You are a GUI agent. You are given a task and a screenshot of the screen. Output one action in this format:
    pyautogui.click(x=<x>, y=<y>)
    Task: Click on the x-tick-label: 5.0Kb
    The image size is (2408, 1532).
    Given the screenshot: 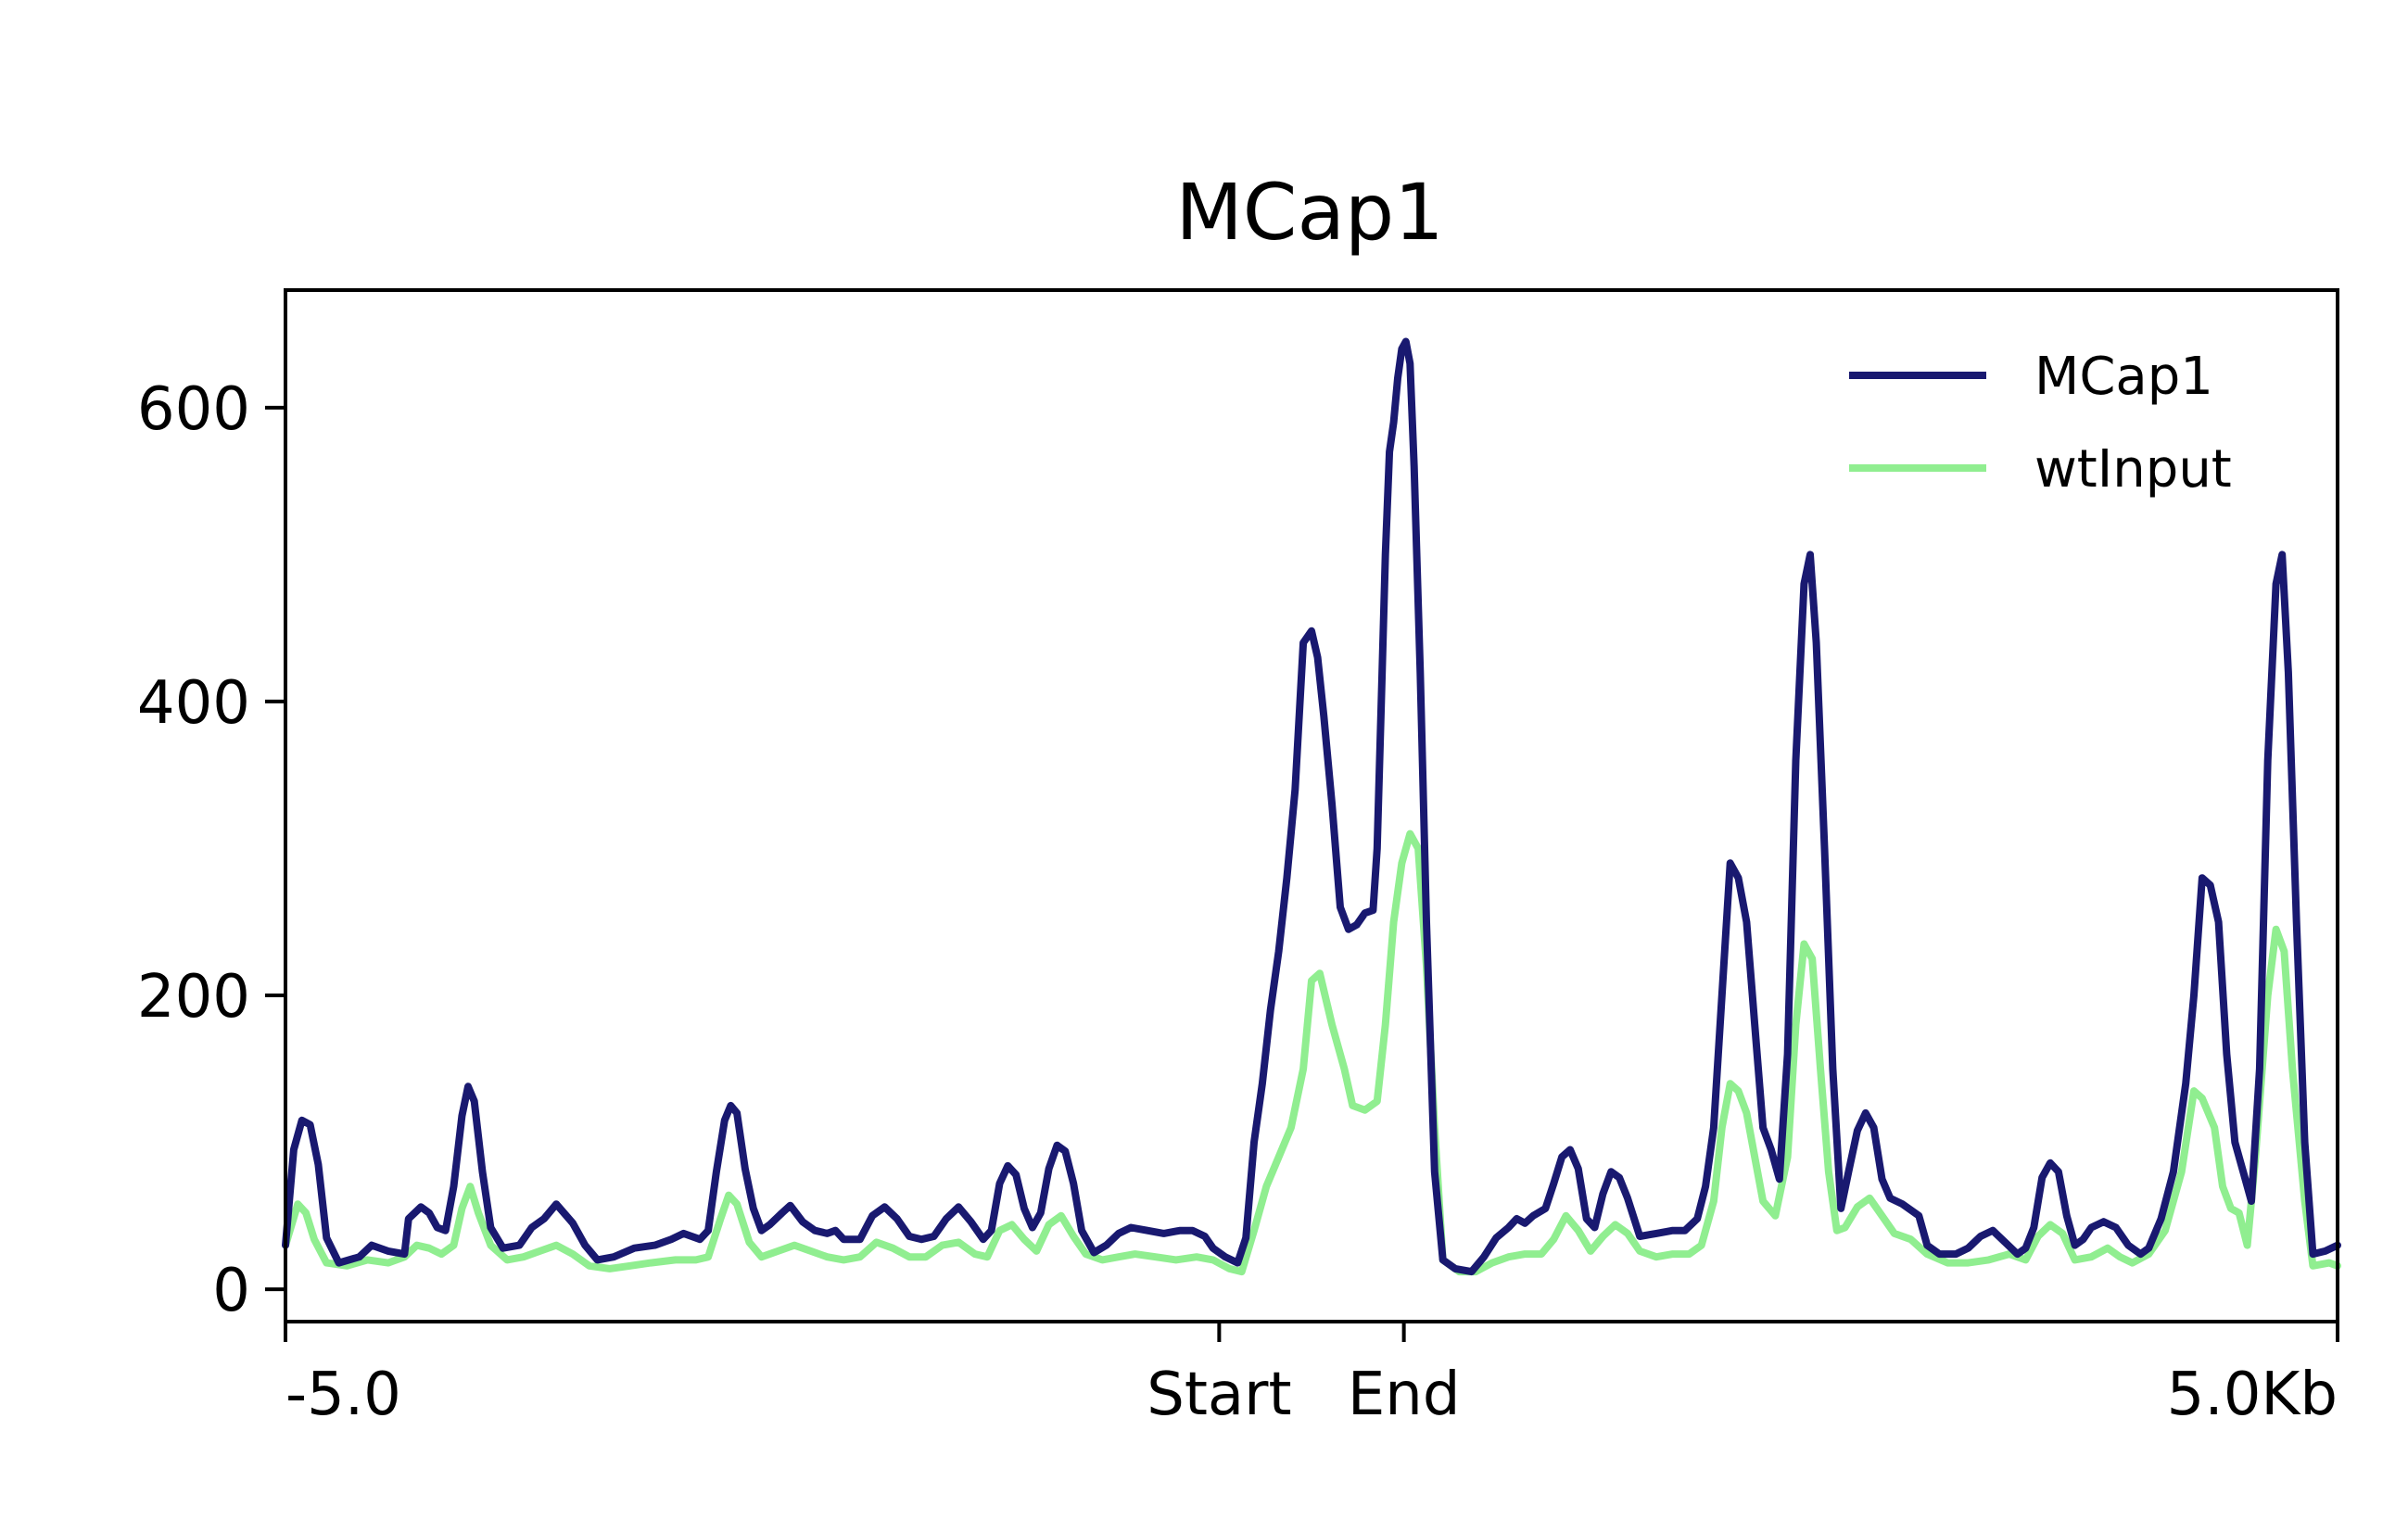 What is the action you would take?
    pyautogui.click(x=2252, y=1395)
    